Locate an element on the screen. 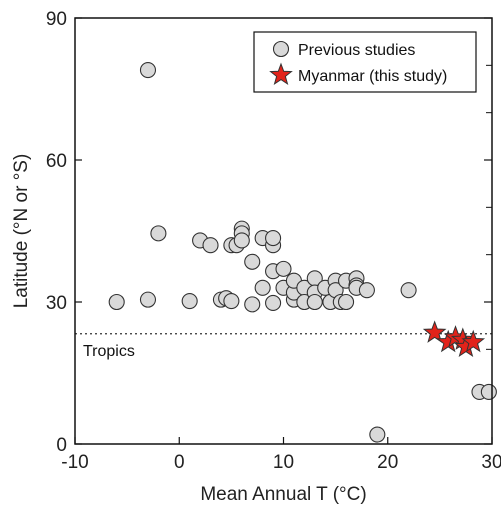  y-tick-label: 60 is located at coordinates (56, 161).